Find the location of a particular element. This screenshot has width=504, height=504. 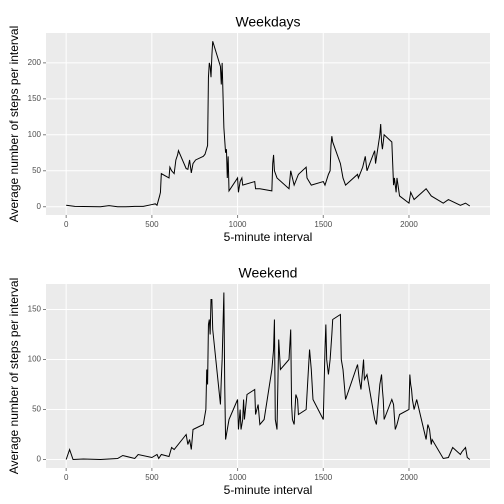

y-tick-label: 200 is located at coordinates (35, 62).